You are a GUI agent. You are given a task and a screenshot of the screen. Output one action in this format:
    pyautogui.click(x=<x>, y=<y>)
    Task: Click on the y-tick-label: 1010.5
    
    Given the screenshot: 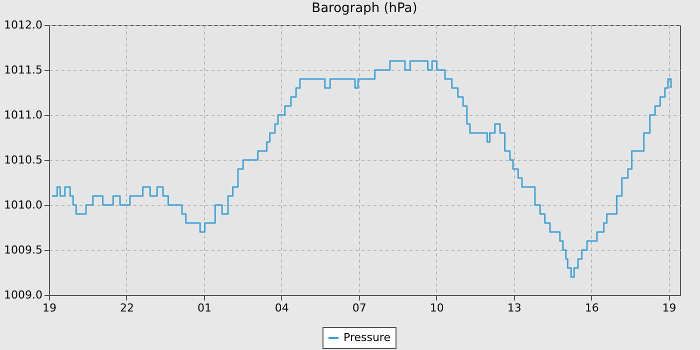 What is the action you would take?
    pyautogui.click(x=23, y=160)
    